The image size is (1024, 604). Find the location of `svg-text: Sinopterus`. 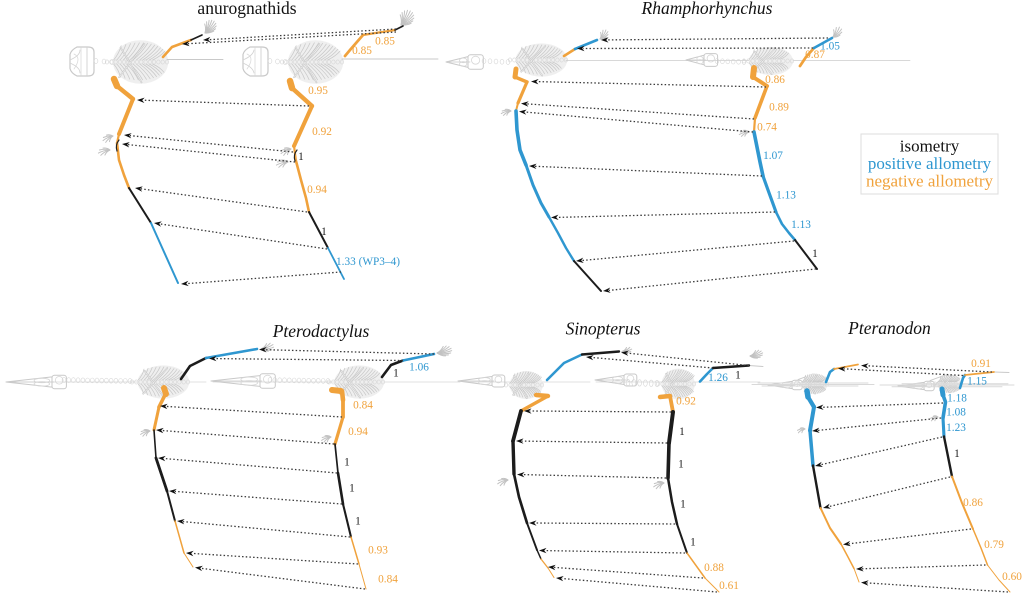

svg-text: Sinopterus is located at coordinates (603, 329).